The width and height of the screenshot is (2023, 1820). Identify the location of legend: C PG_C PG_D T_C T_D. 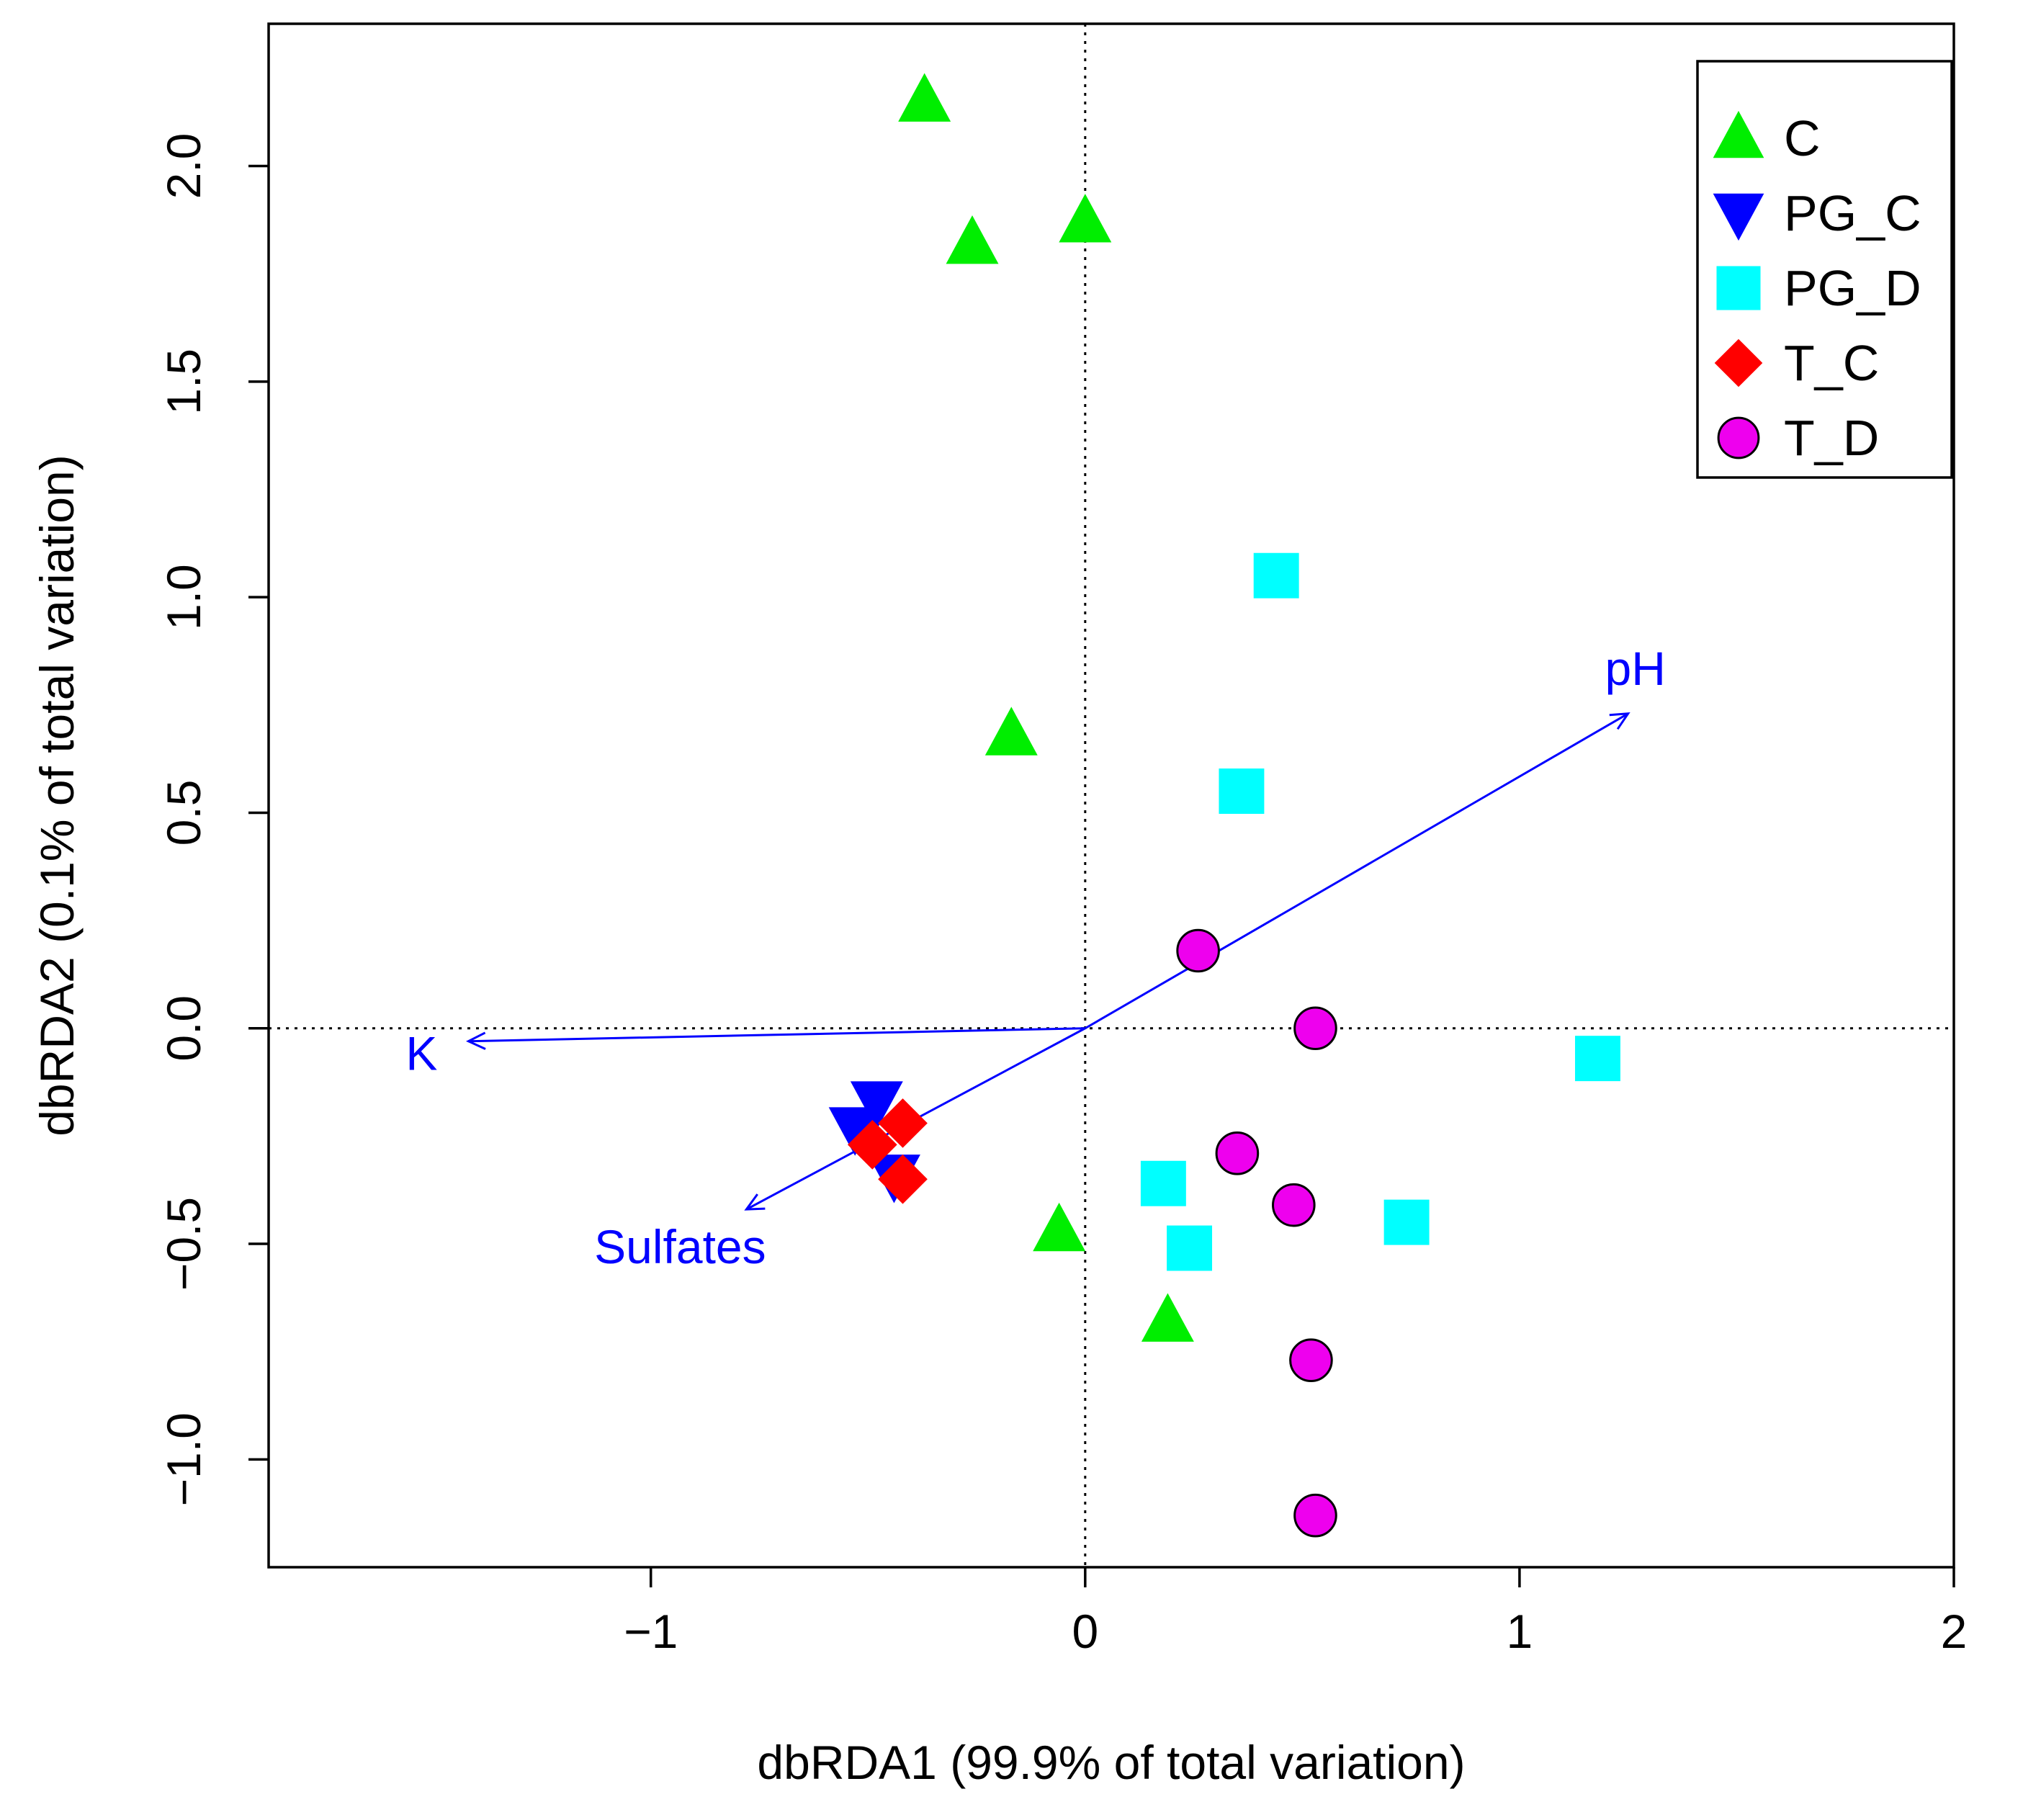
(1824, 269).